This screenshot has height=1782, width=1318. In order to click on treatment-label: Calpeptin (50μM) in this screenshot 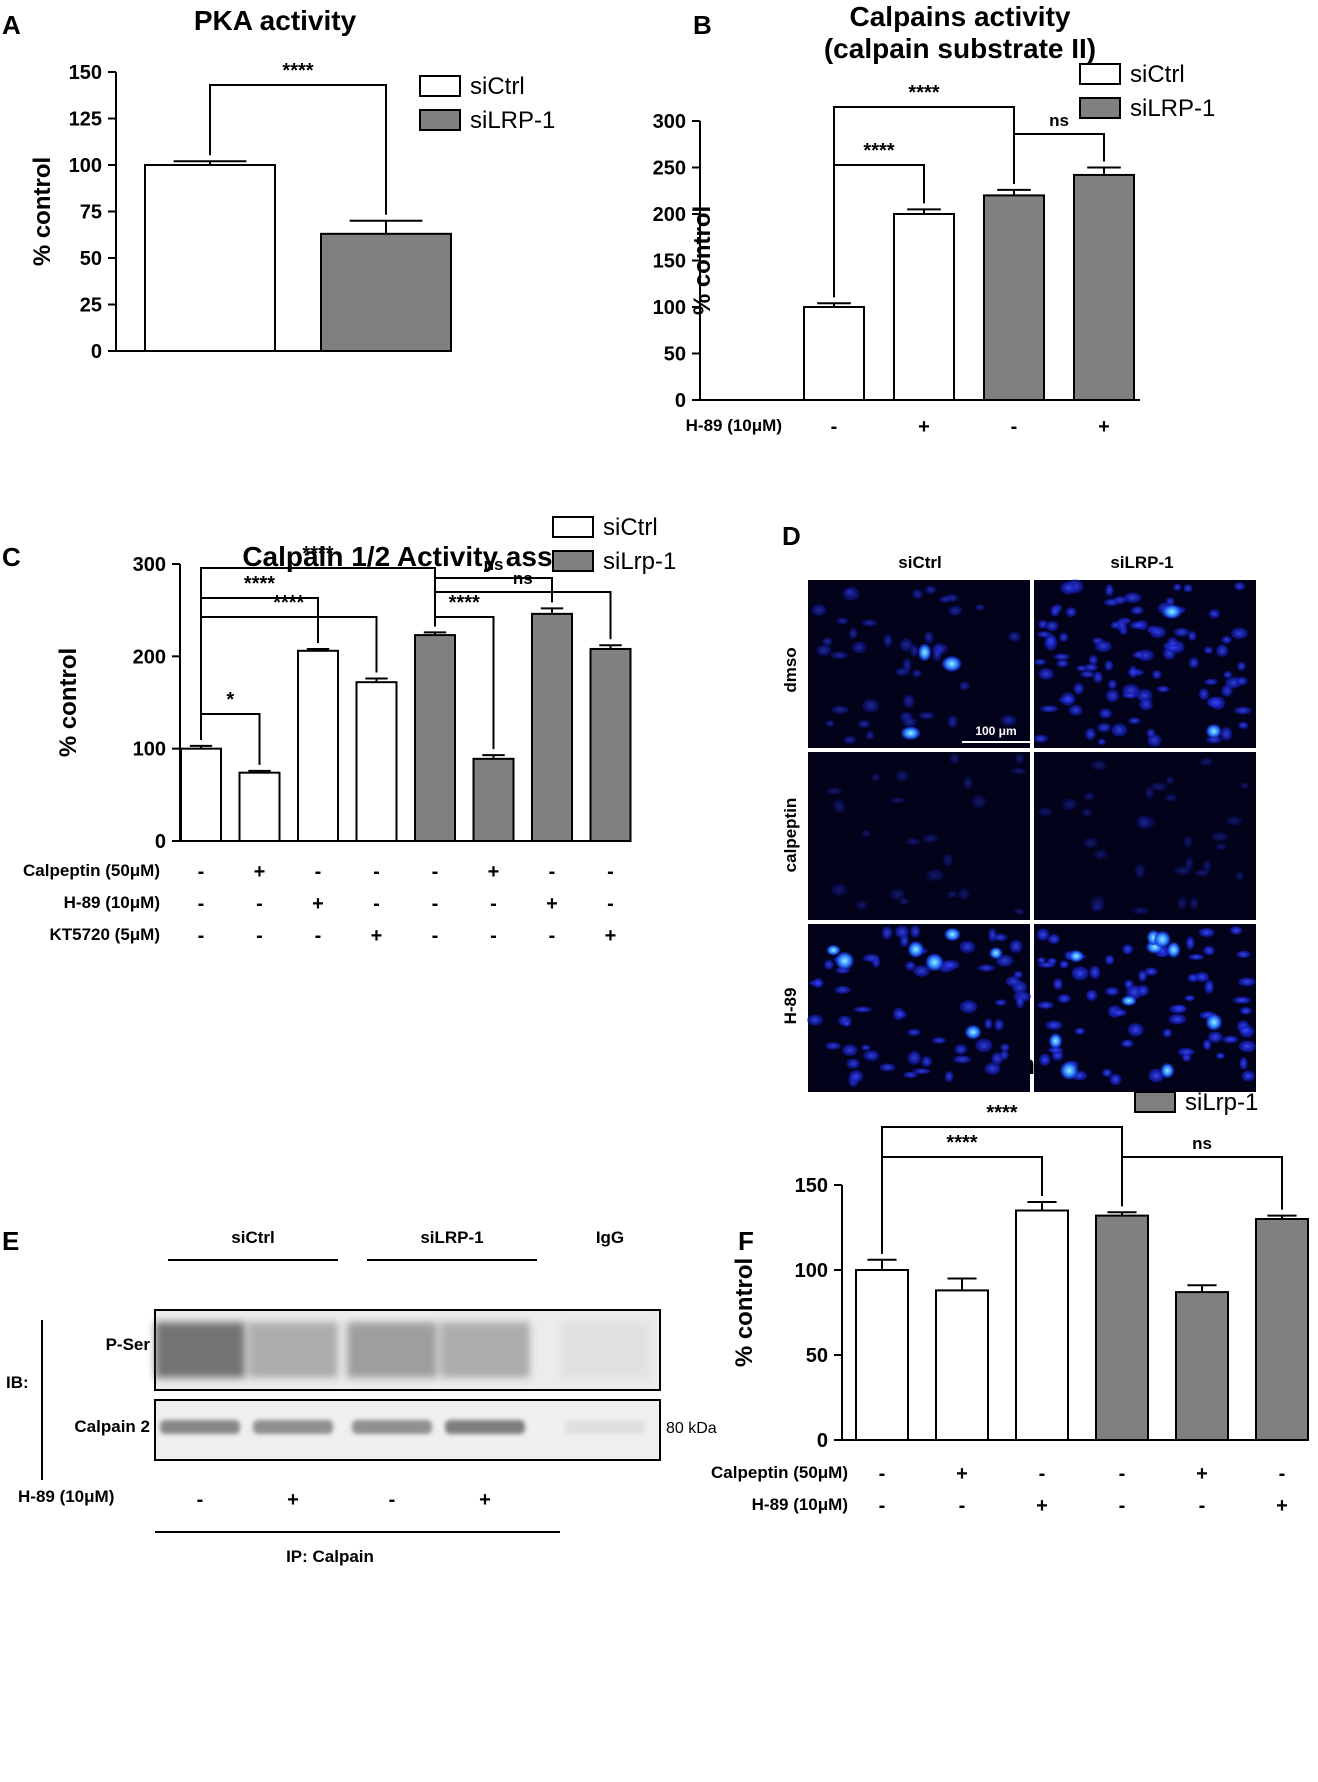, I will do `click(779, 1472)`.